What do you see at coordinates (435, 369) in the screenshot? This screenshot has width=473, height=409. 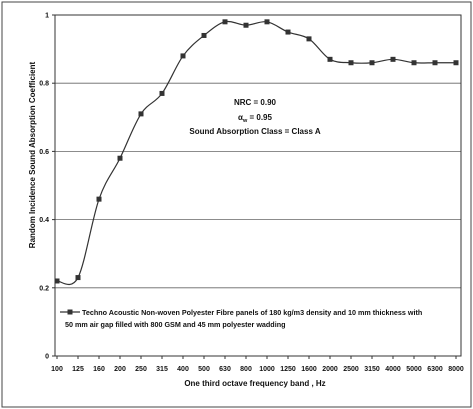 I see `x-tick-label: 6300` at bounding box center [435, 369].